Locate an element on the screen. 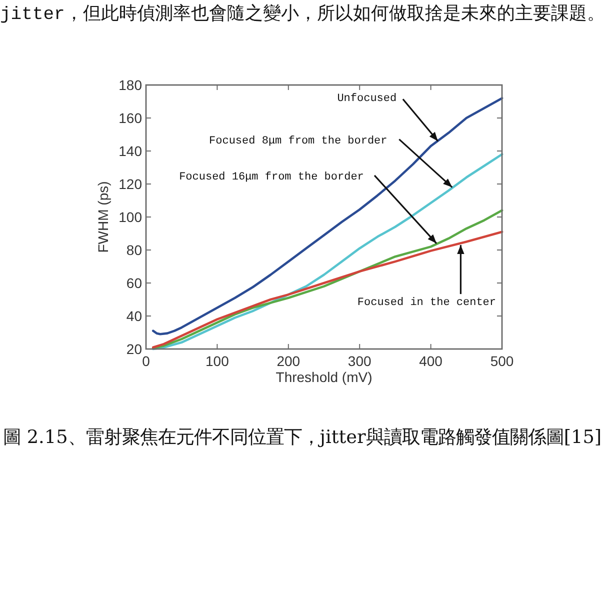  x-axis-title: Threshold (mV) is located at coordinates (324, 377).